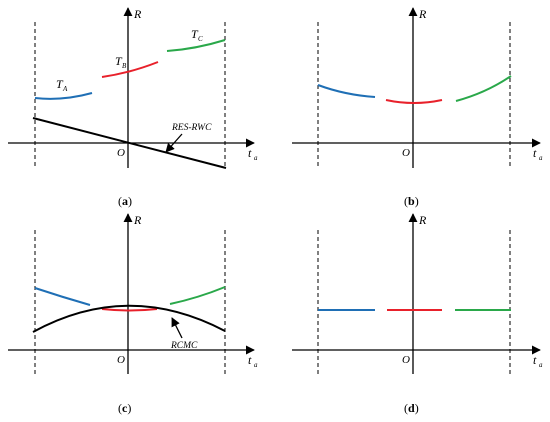 The image size is (550, 422). What do you see at coordinates (535, 360) in the screenshot?
I see `panel-d-axis-label-t: t` at bounding box center [535, 360].